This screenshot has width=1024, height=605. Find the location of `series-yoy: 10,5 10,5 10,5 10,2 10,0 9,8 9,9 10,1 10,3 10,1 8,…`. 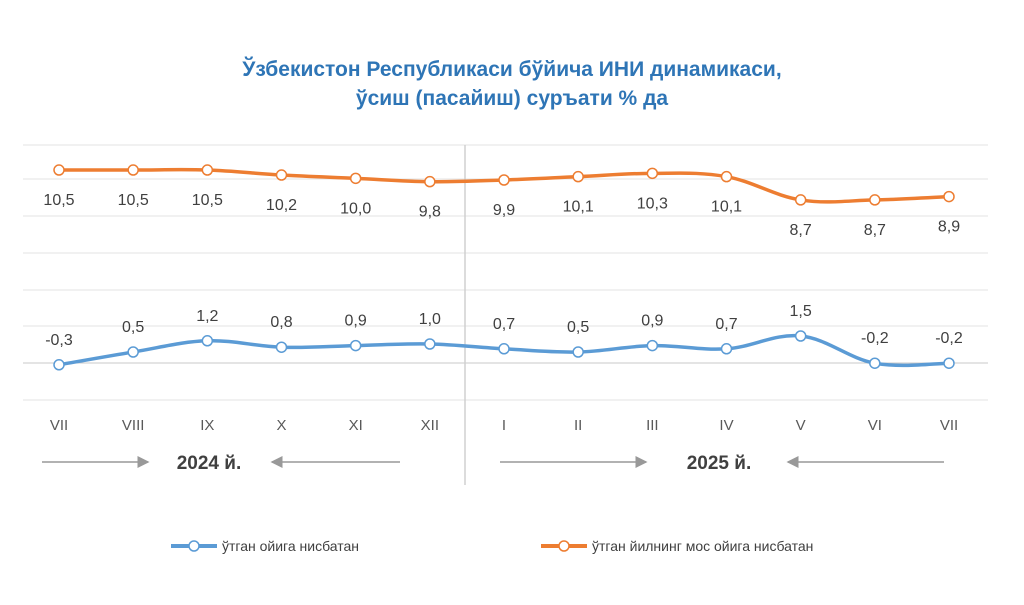

series-yoy: 10,5 10,5 10,5 10,2 10,0 9,8 9,9 10,1 10,3 10,1 8,… is located at coordinates (501, 201).